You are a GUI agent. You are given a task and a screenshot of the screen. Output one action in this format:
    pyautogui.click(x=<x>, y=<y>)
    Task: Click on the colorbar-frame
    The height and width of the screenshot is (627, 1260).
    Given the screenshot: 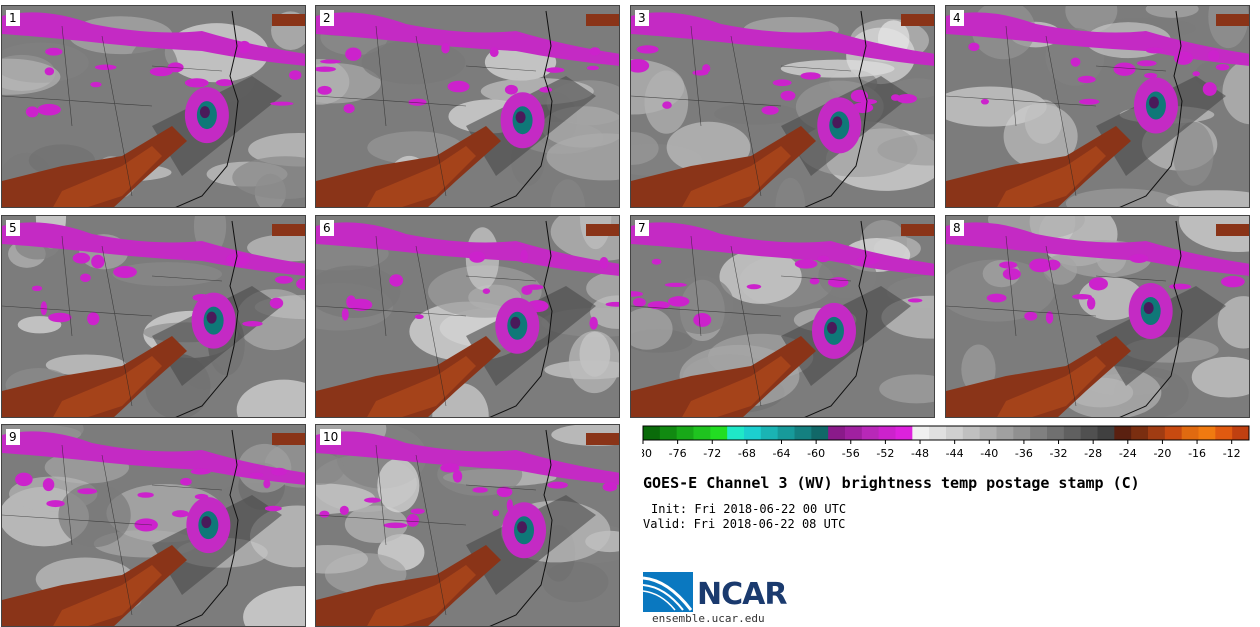 What is the action you would take?
    pyautogui.click(x=946, y=433)
    